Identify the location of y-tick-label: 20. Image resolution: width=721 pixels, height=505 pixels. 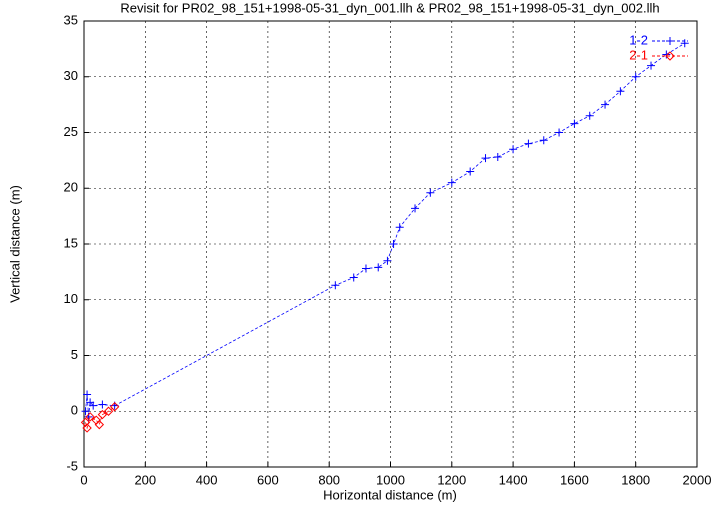
(71, 187).